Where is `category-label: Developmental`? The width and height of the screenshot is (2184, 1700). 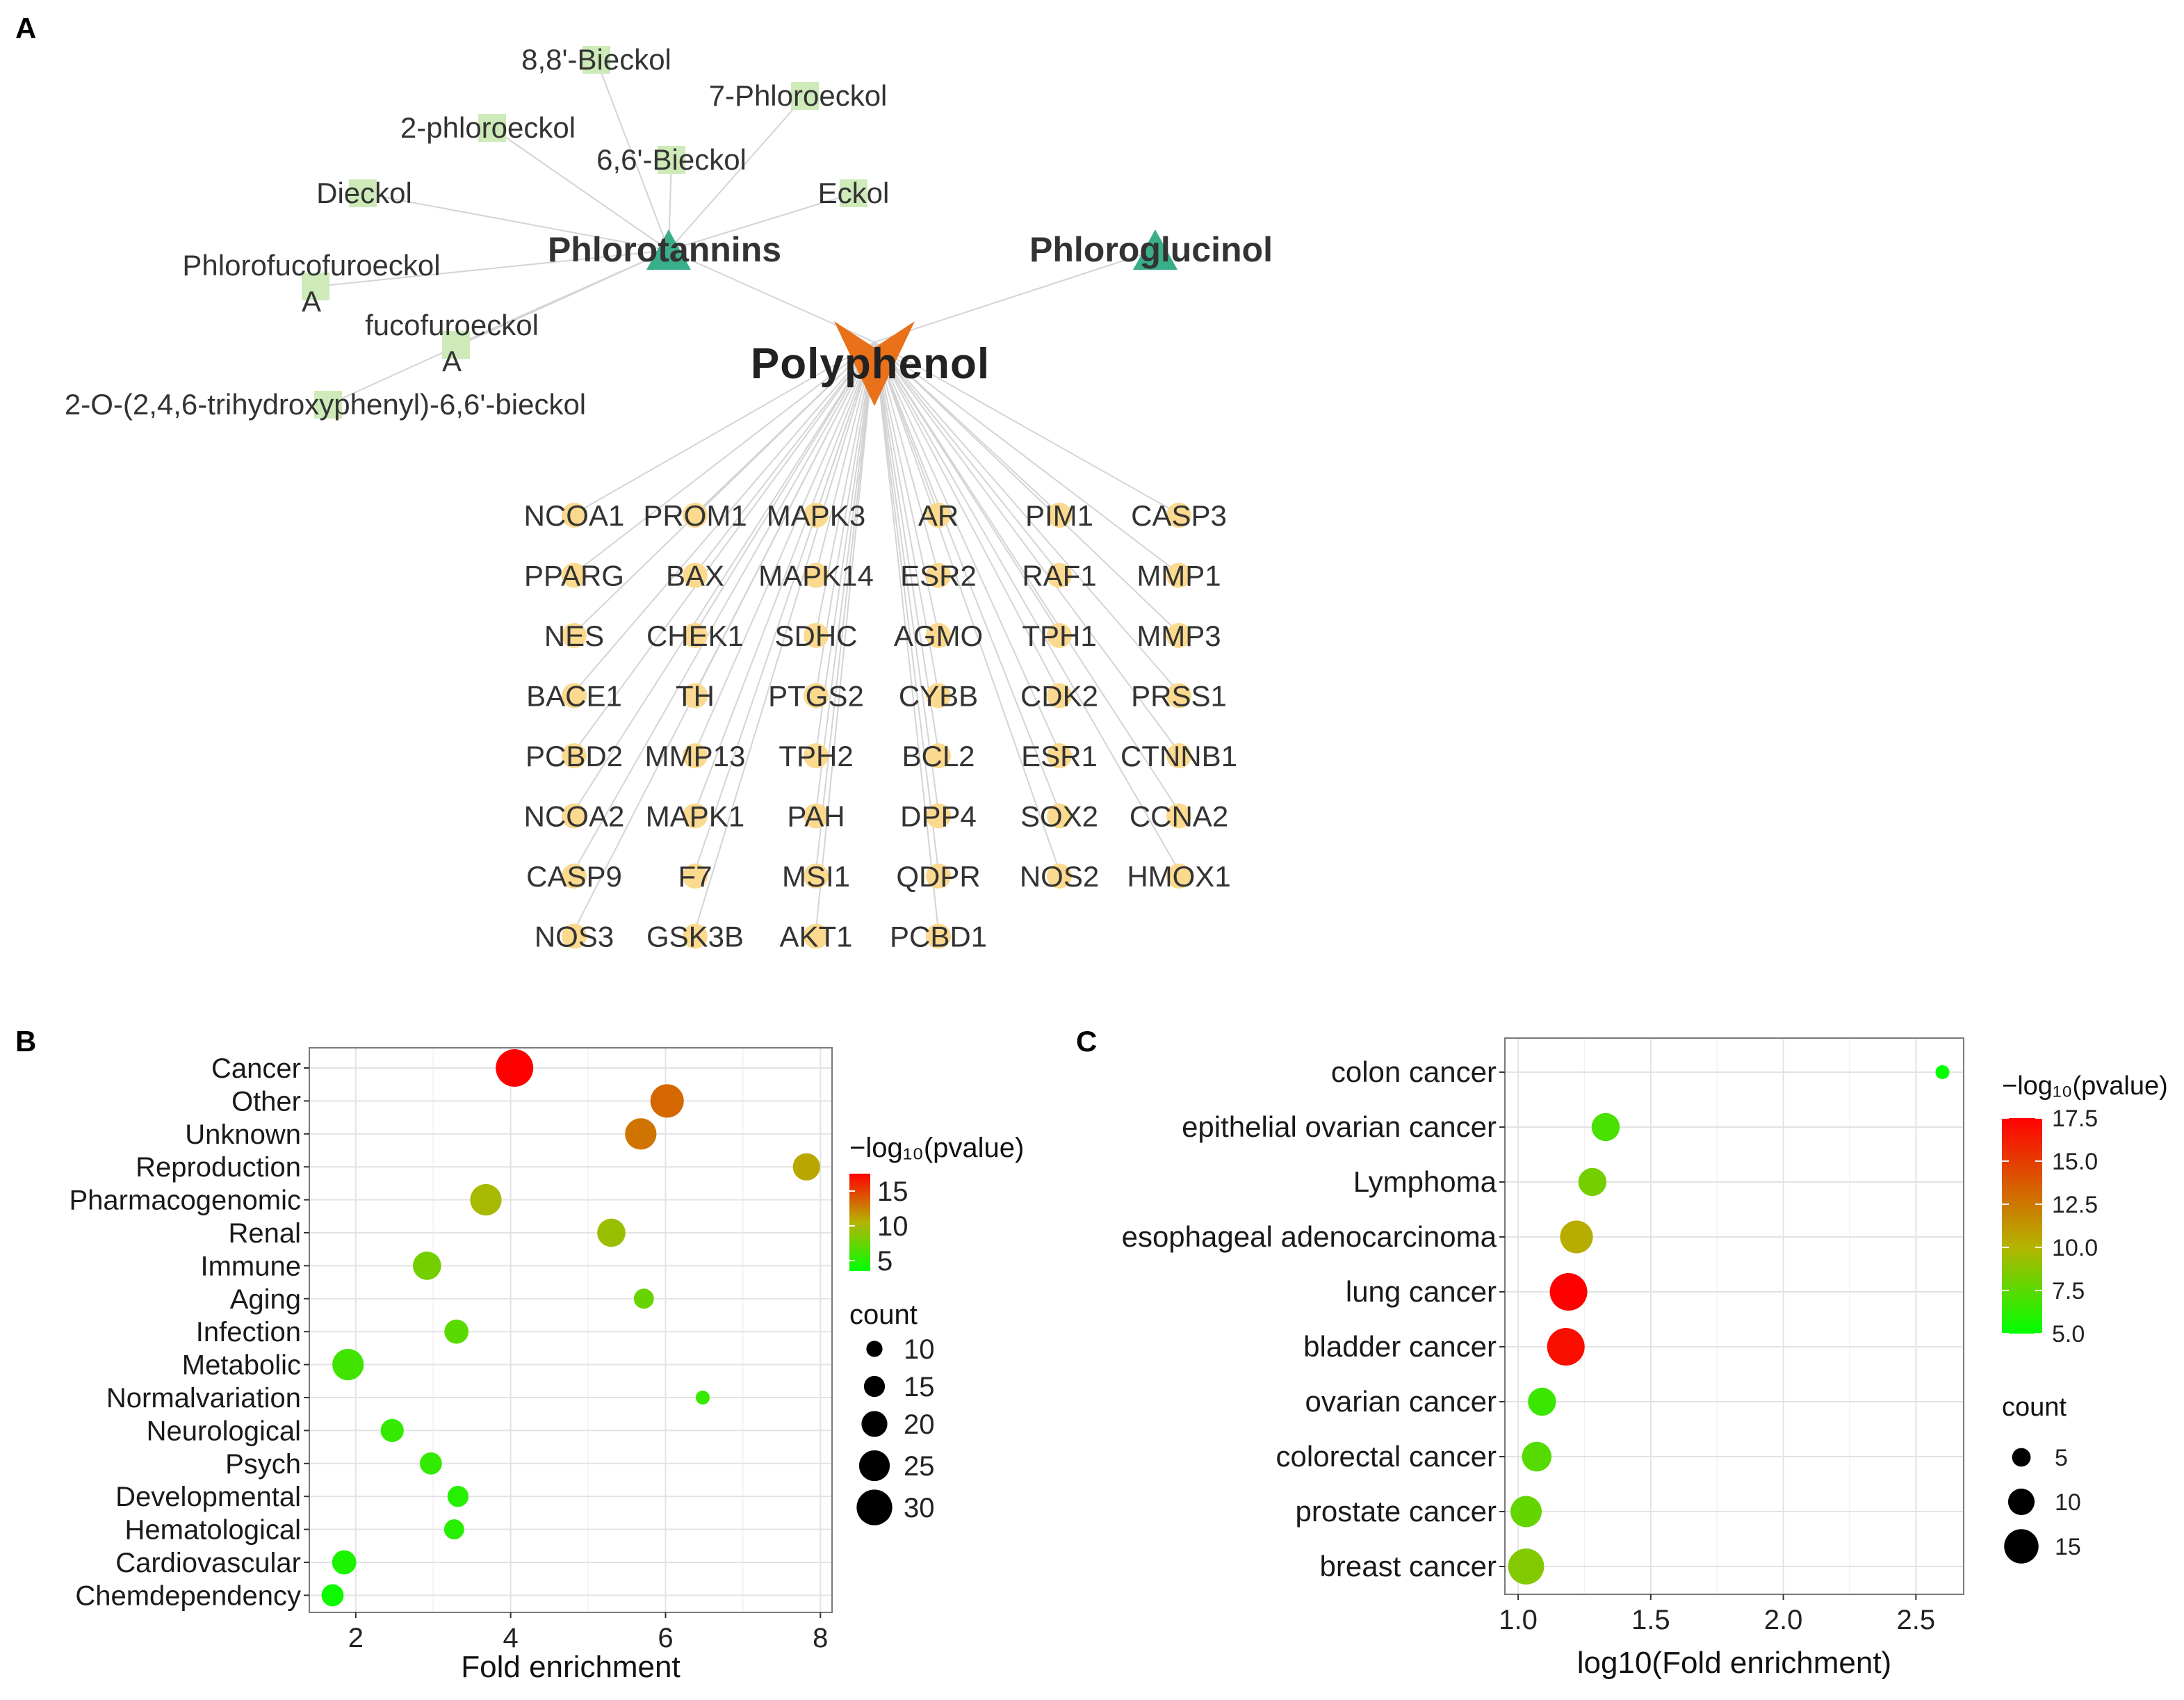 category-label: Developmental is located at coordinates (208, 1497).